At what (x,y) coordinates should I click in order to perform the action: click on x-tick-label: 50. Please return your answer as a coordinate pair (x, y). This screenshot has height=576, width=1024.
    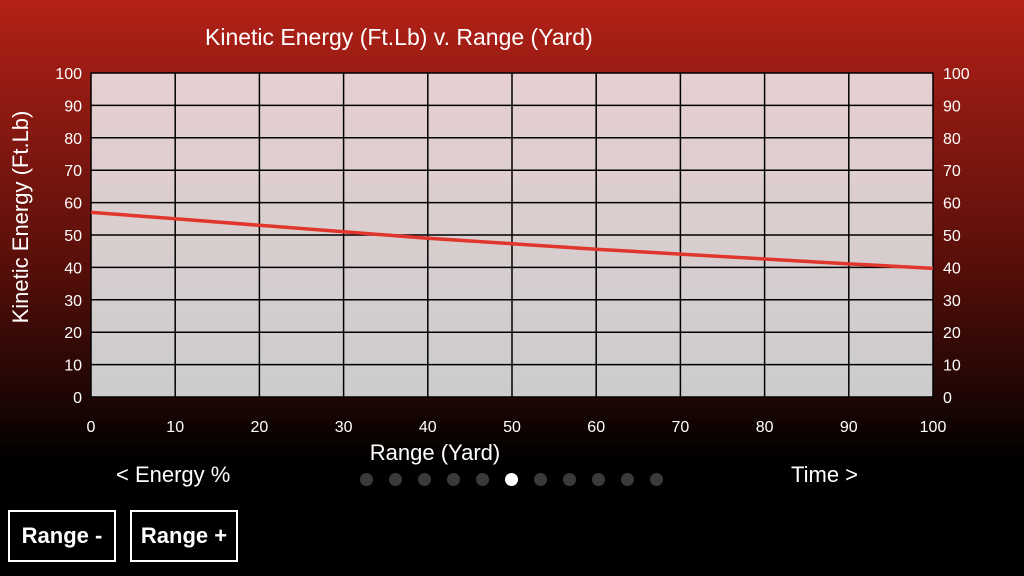
    Looking at the image, I should click on (512, 427).